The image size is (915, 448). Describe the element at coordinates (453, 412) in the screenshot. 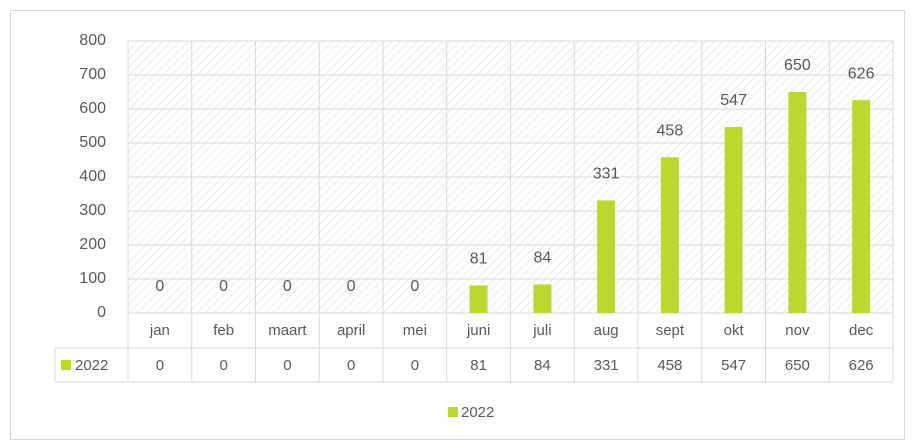

I see `legend-key` at that location.